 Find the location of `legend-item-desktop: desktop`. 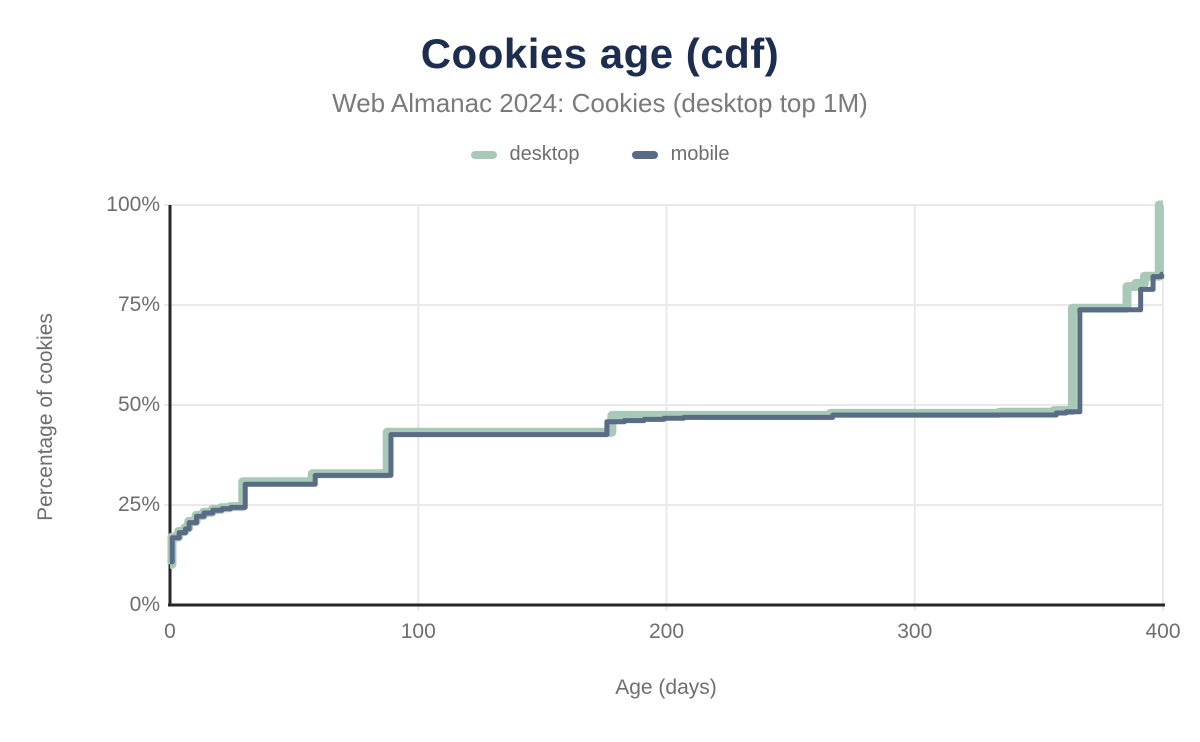

legend-item-desktop: desktop is located at coordinates (525, 154).